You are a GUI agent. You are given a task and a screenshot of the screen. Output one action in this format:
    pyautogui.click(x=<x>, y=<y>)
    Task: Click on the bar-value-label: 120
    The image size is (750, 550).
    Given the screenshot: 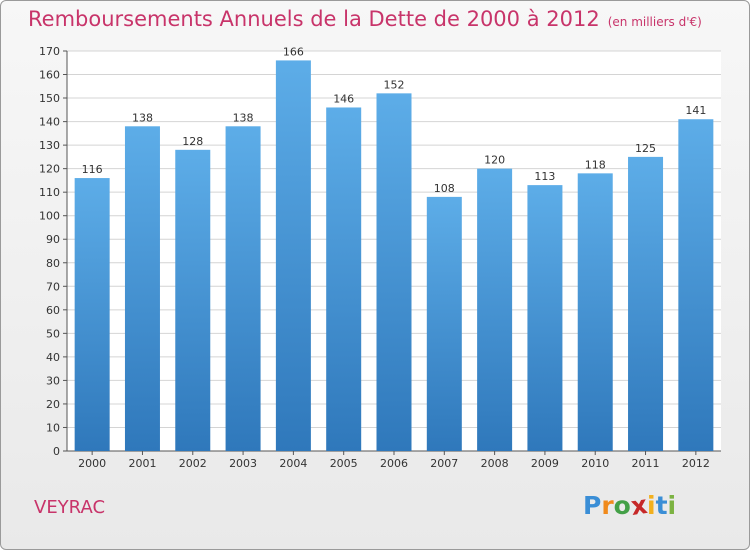 What is the action you would take?
    pyautogui.click(x=494, y=160)
    